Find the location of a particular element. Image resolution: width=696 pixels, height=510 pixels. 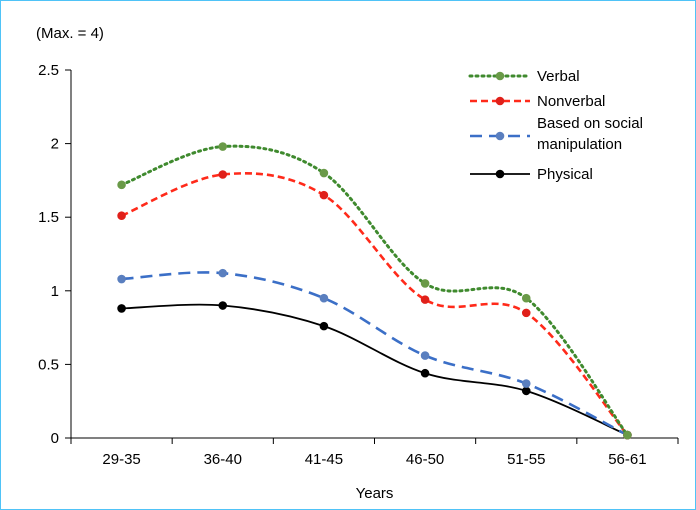

y-tick-label: 1.5 is located at coordinates (48, 217).